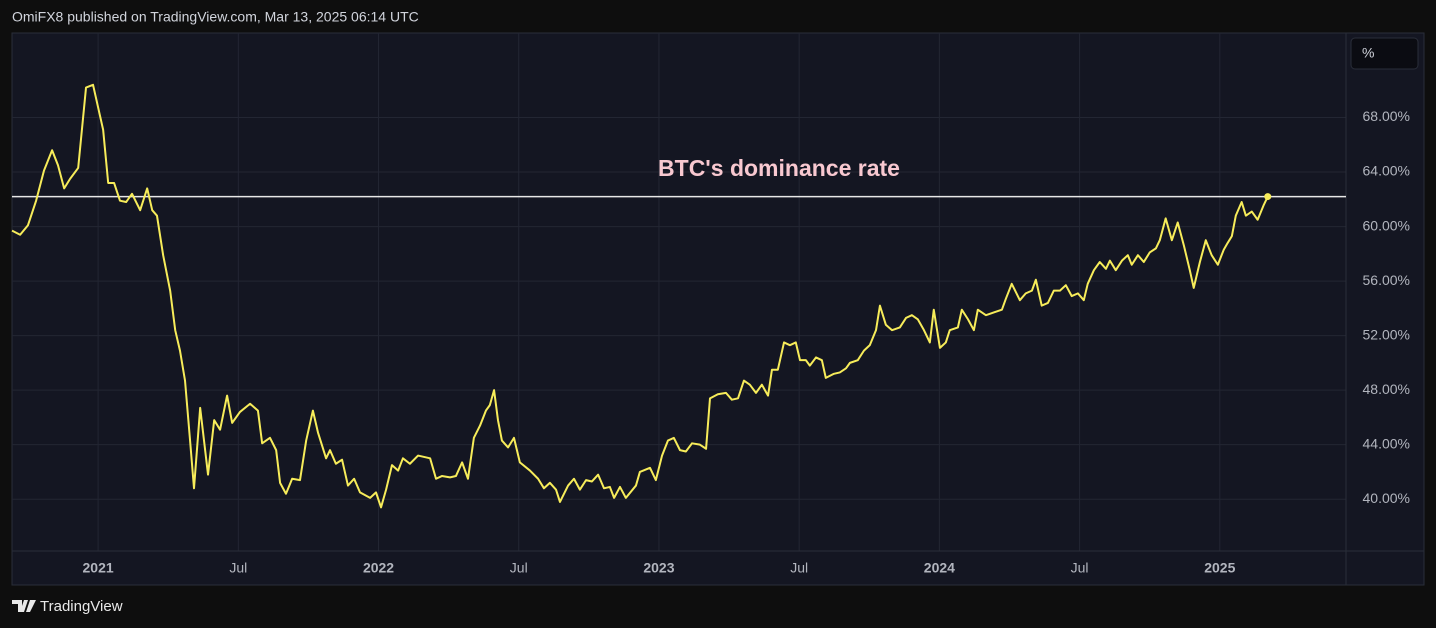  I want to click on x-tick-label: 2024, so click(939, 568).